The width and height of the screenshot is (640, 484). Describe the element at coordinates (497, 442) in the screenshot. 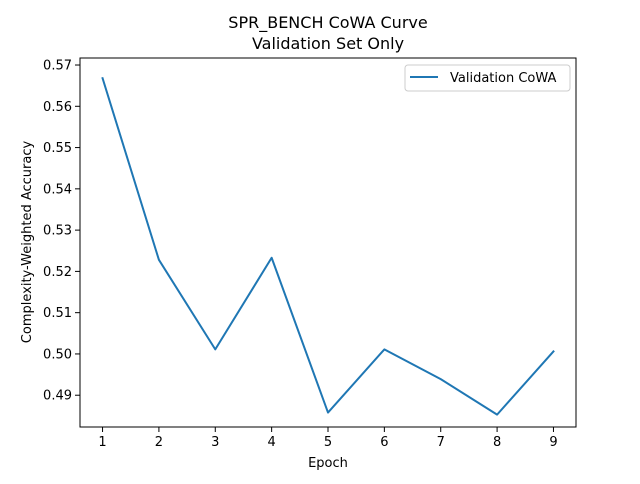

I see `x-tick-label: 8` at that location.